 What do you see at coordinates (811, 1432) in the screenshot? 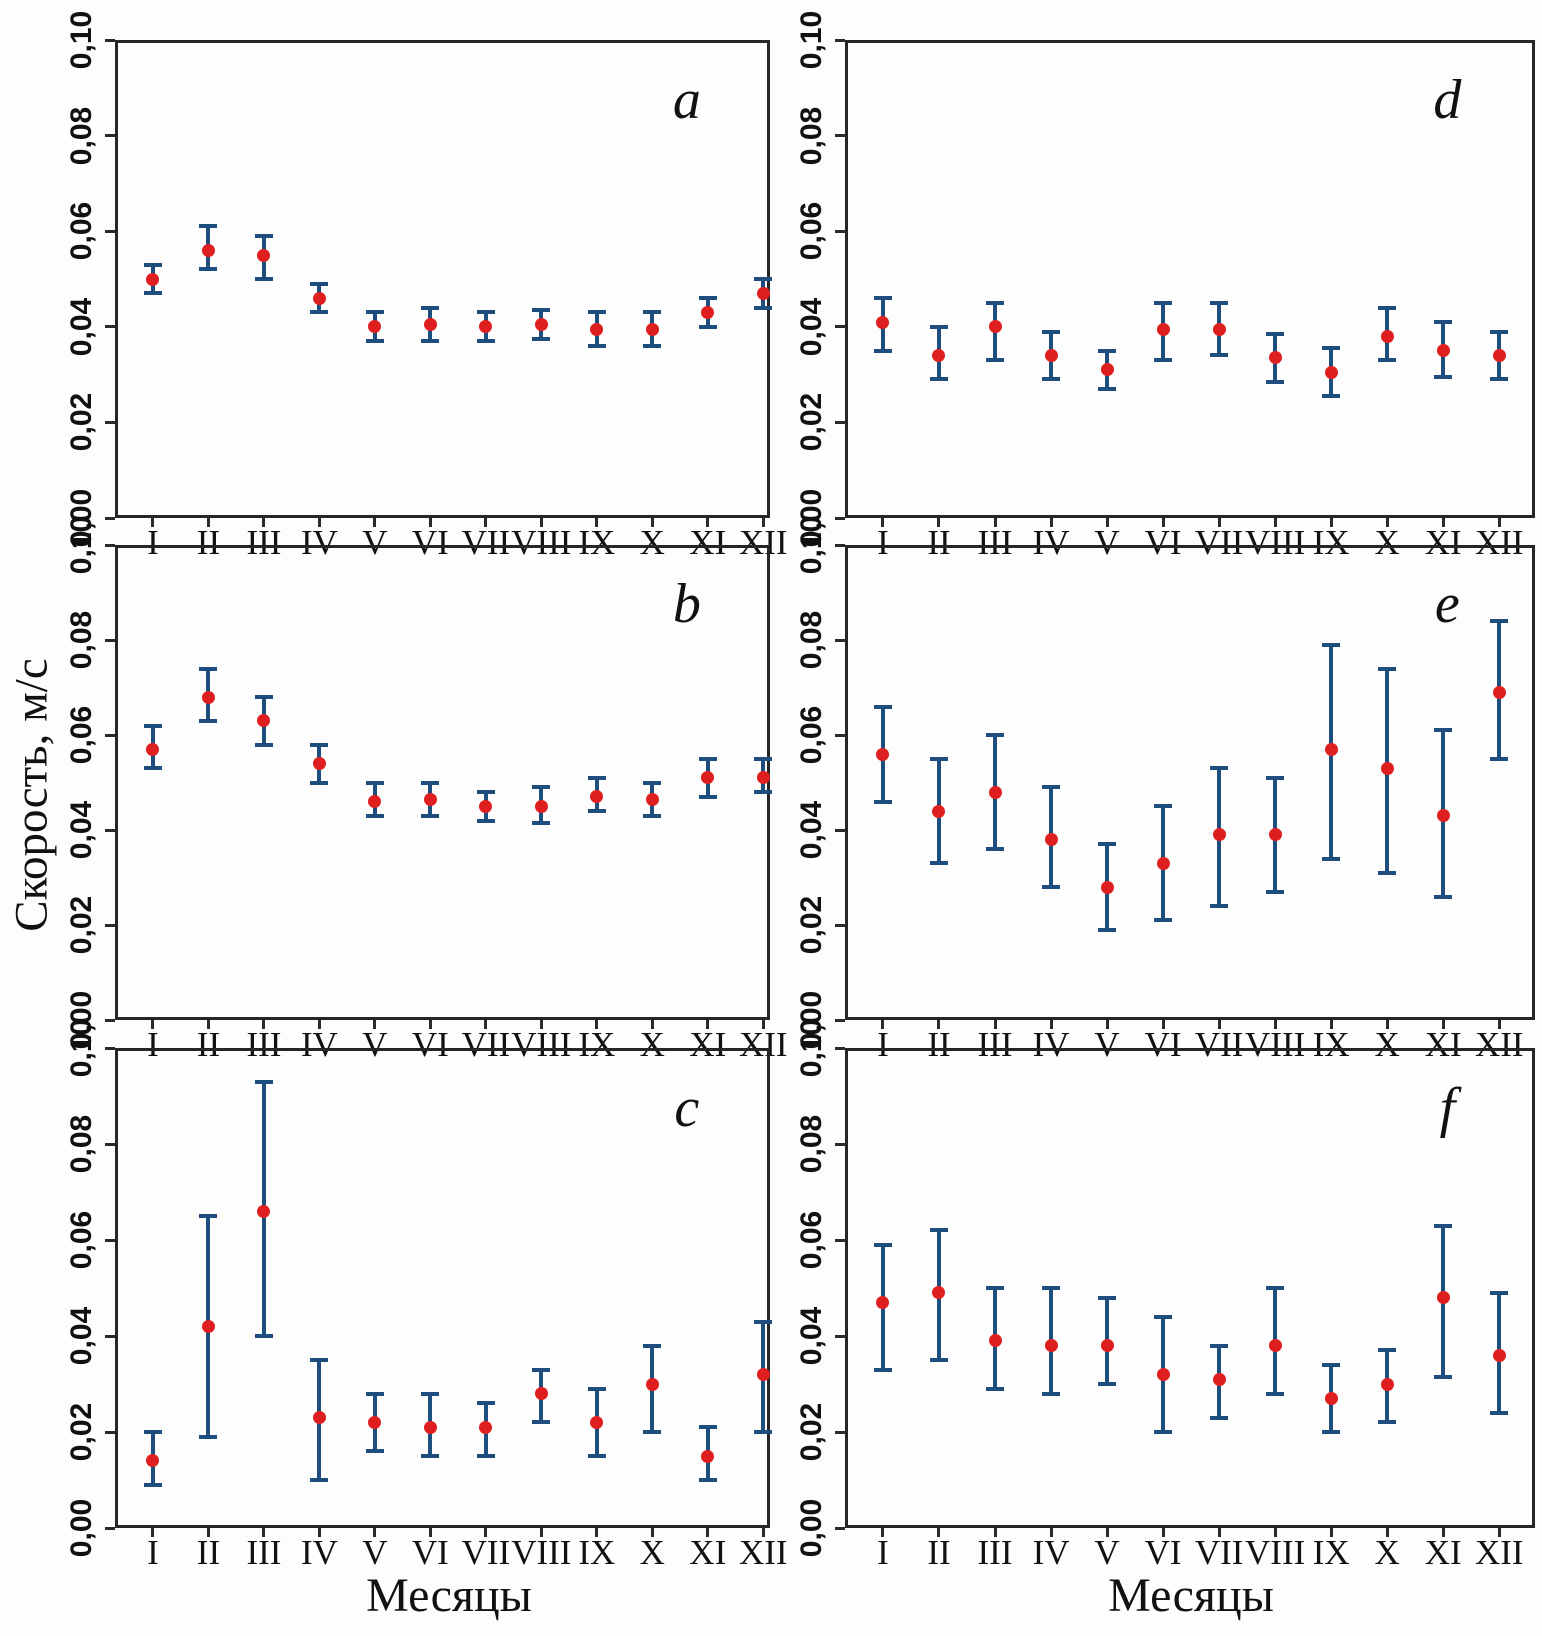
I see `y-tick-label: 0,02` at bounding box center [811, 1432].